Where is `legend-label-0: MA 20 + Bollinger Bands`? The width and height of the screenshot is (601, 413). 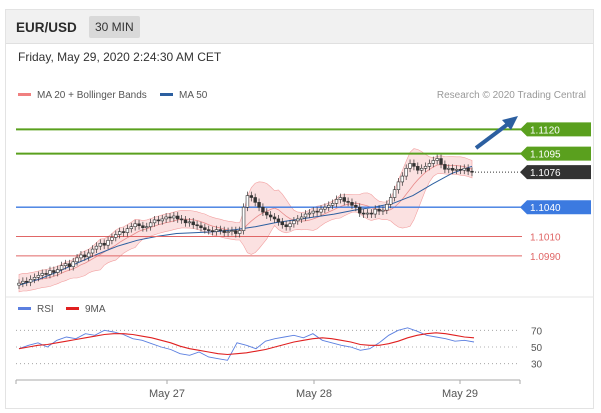
legend-label-0: MA 20 + Bollinger Bands is located at coordinates (92, 95).